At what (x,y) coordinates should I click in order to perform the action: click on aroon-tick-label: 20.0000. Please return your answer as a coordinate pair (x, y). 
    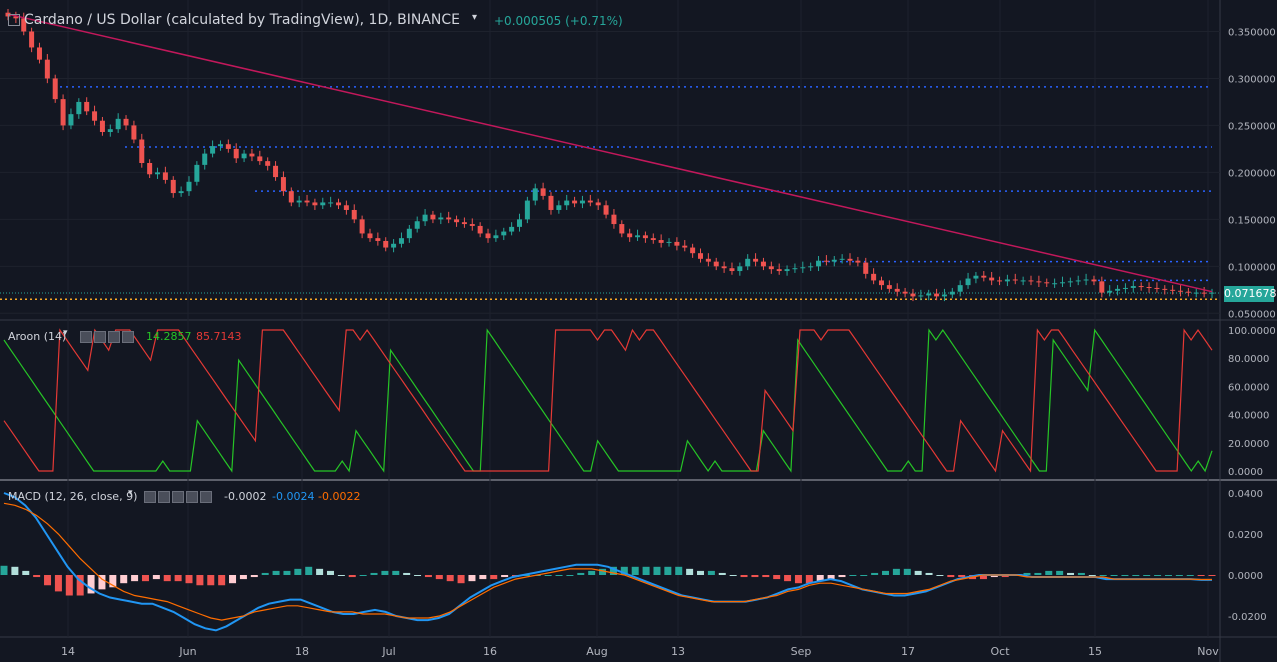
    Looking at the image, I should click on (1248, 444).